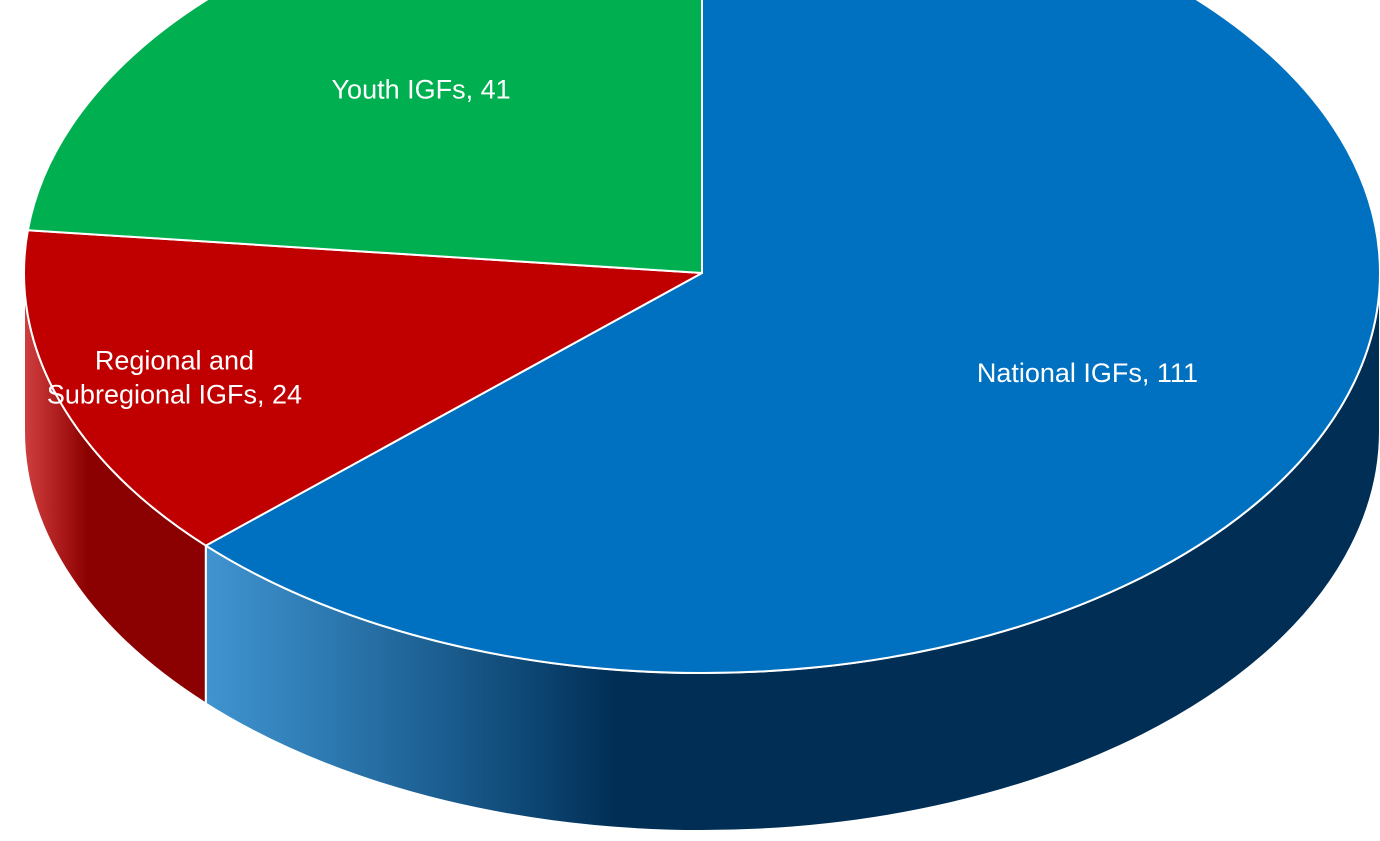 Image resolution: width=1380 pixels, height=841 pixels. I want to click on slice-label-national-igfs: National IGFs, 111, so click(1087, 373).